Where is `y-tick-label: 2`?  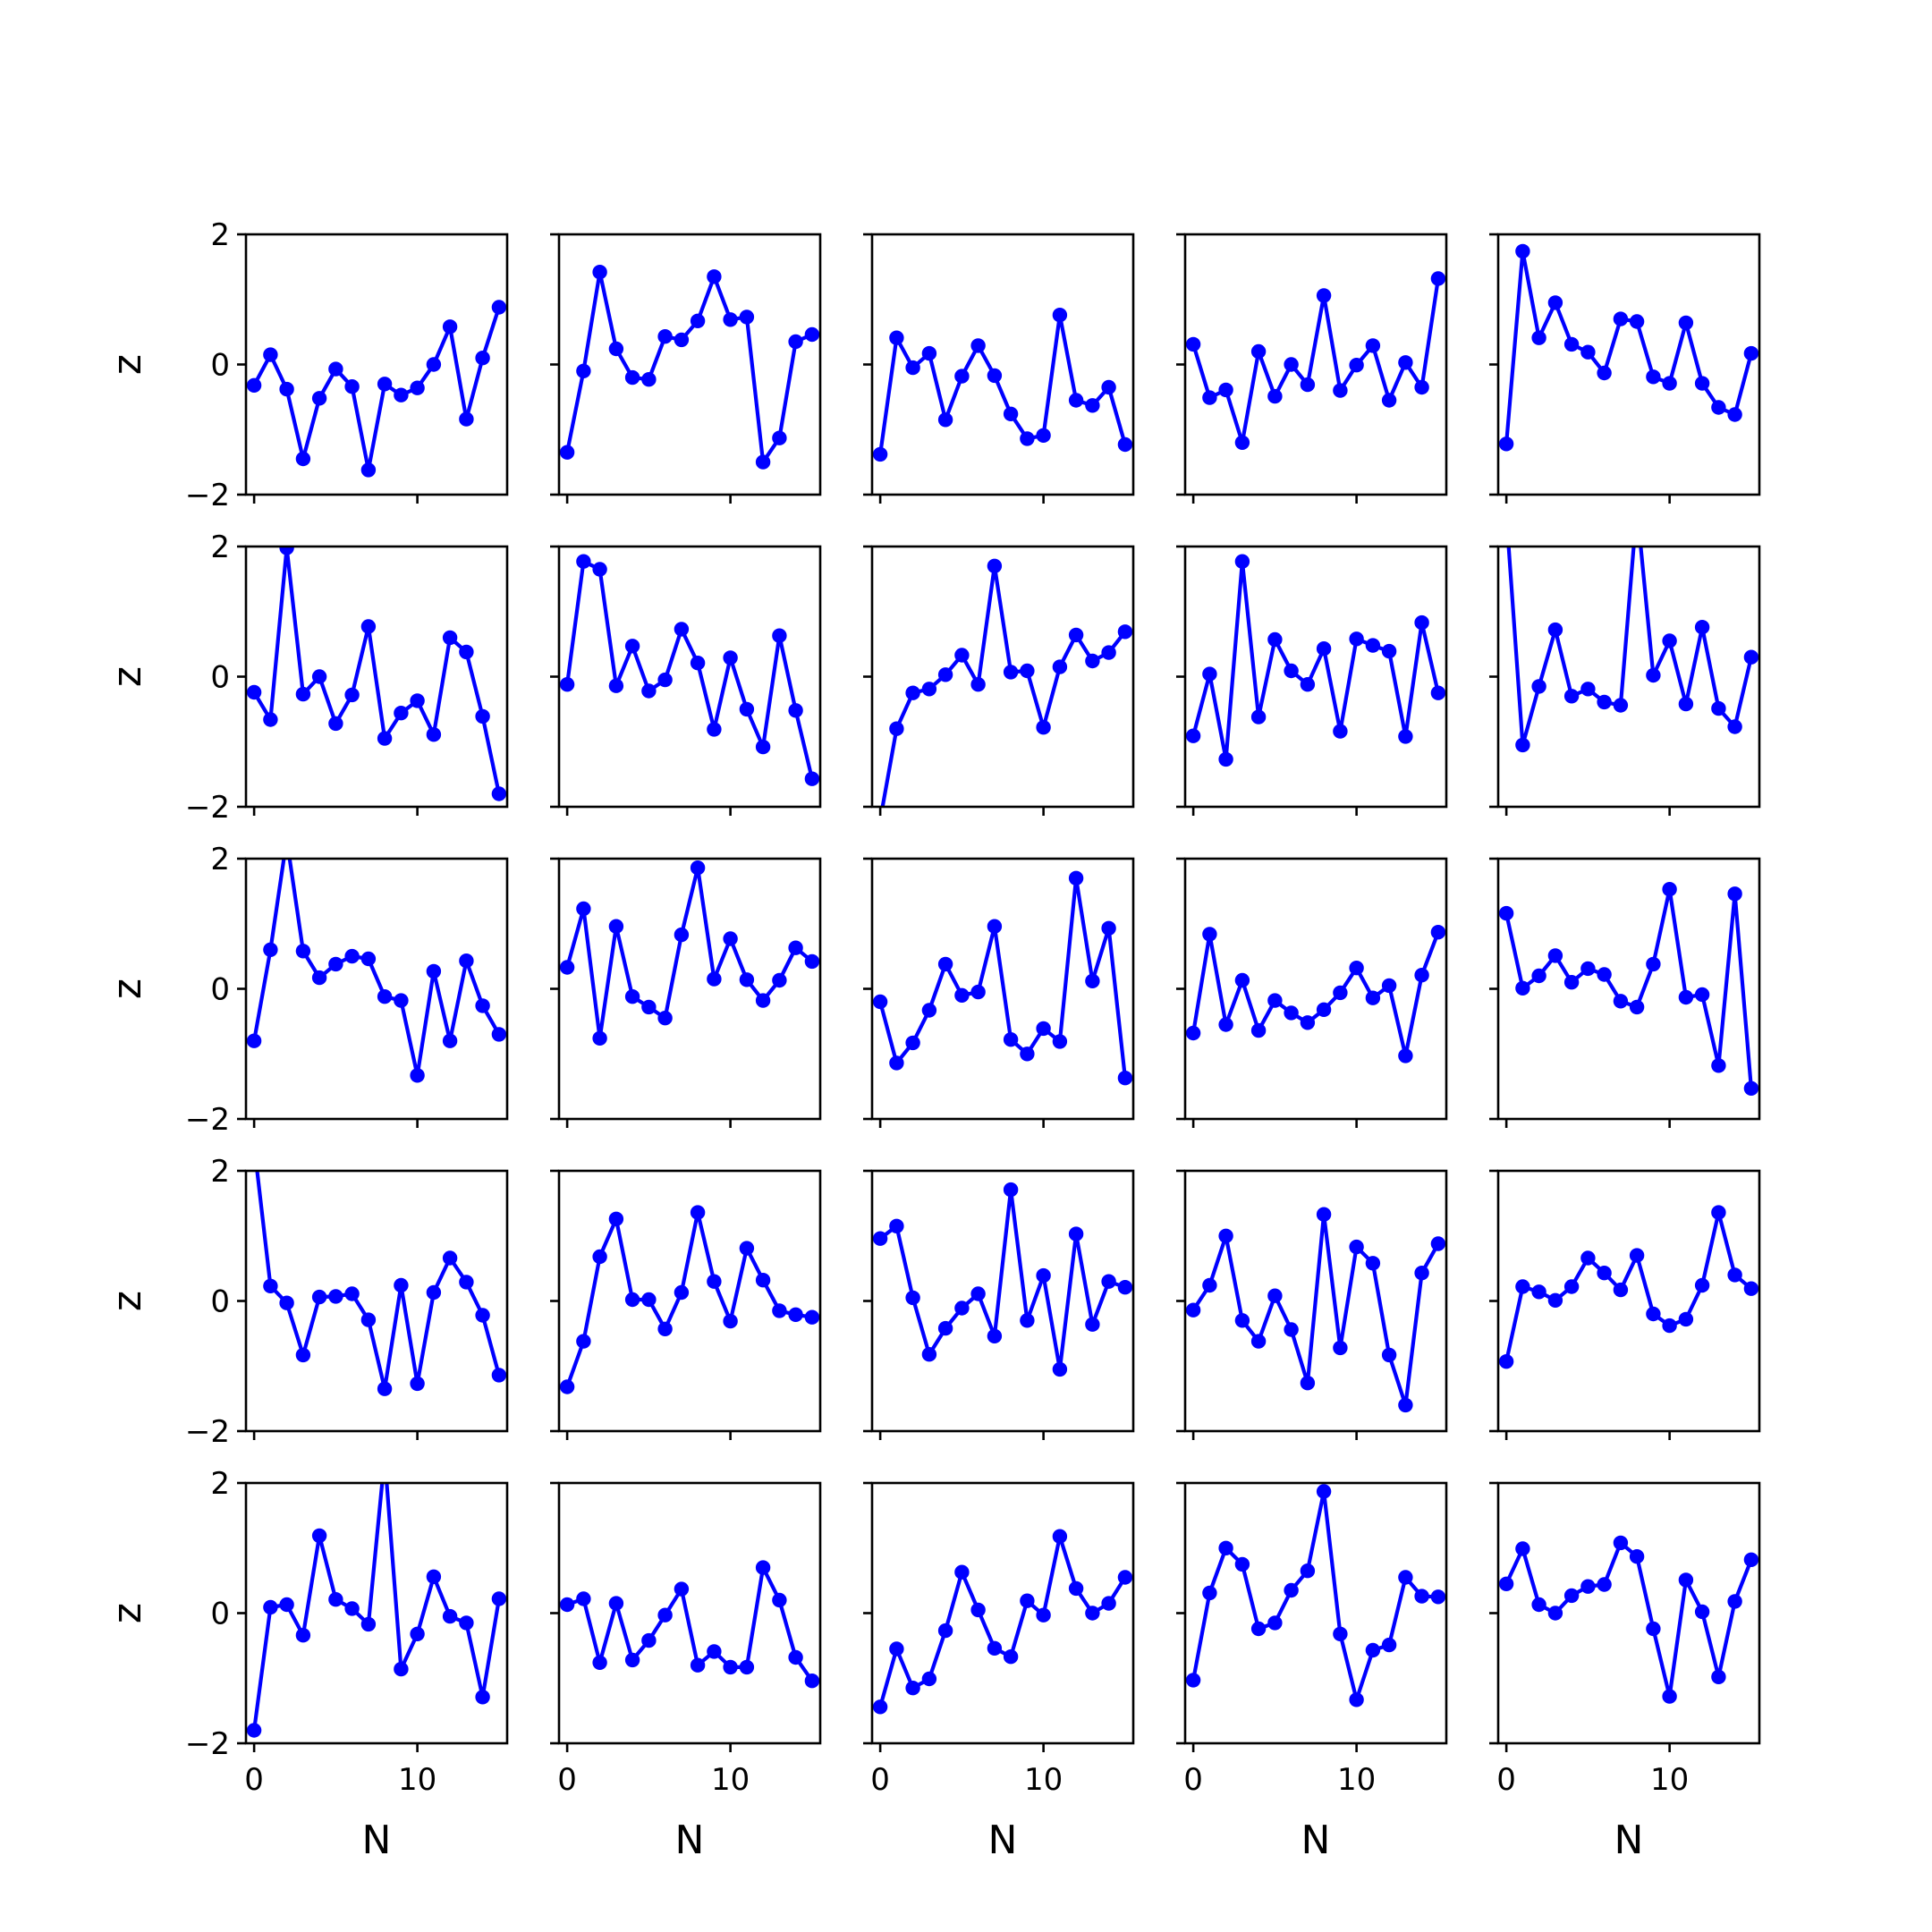
y-tick-label: 2 is located at coordinates (220, 1484).